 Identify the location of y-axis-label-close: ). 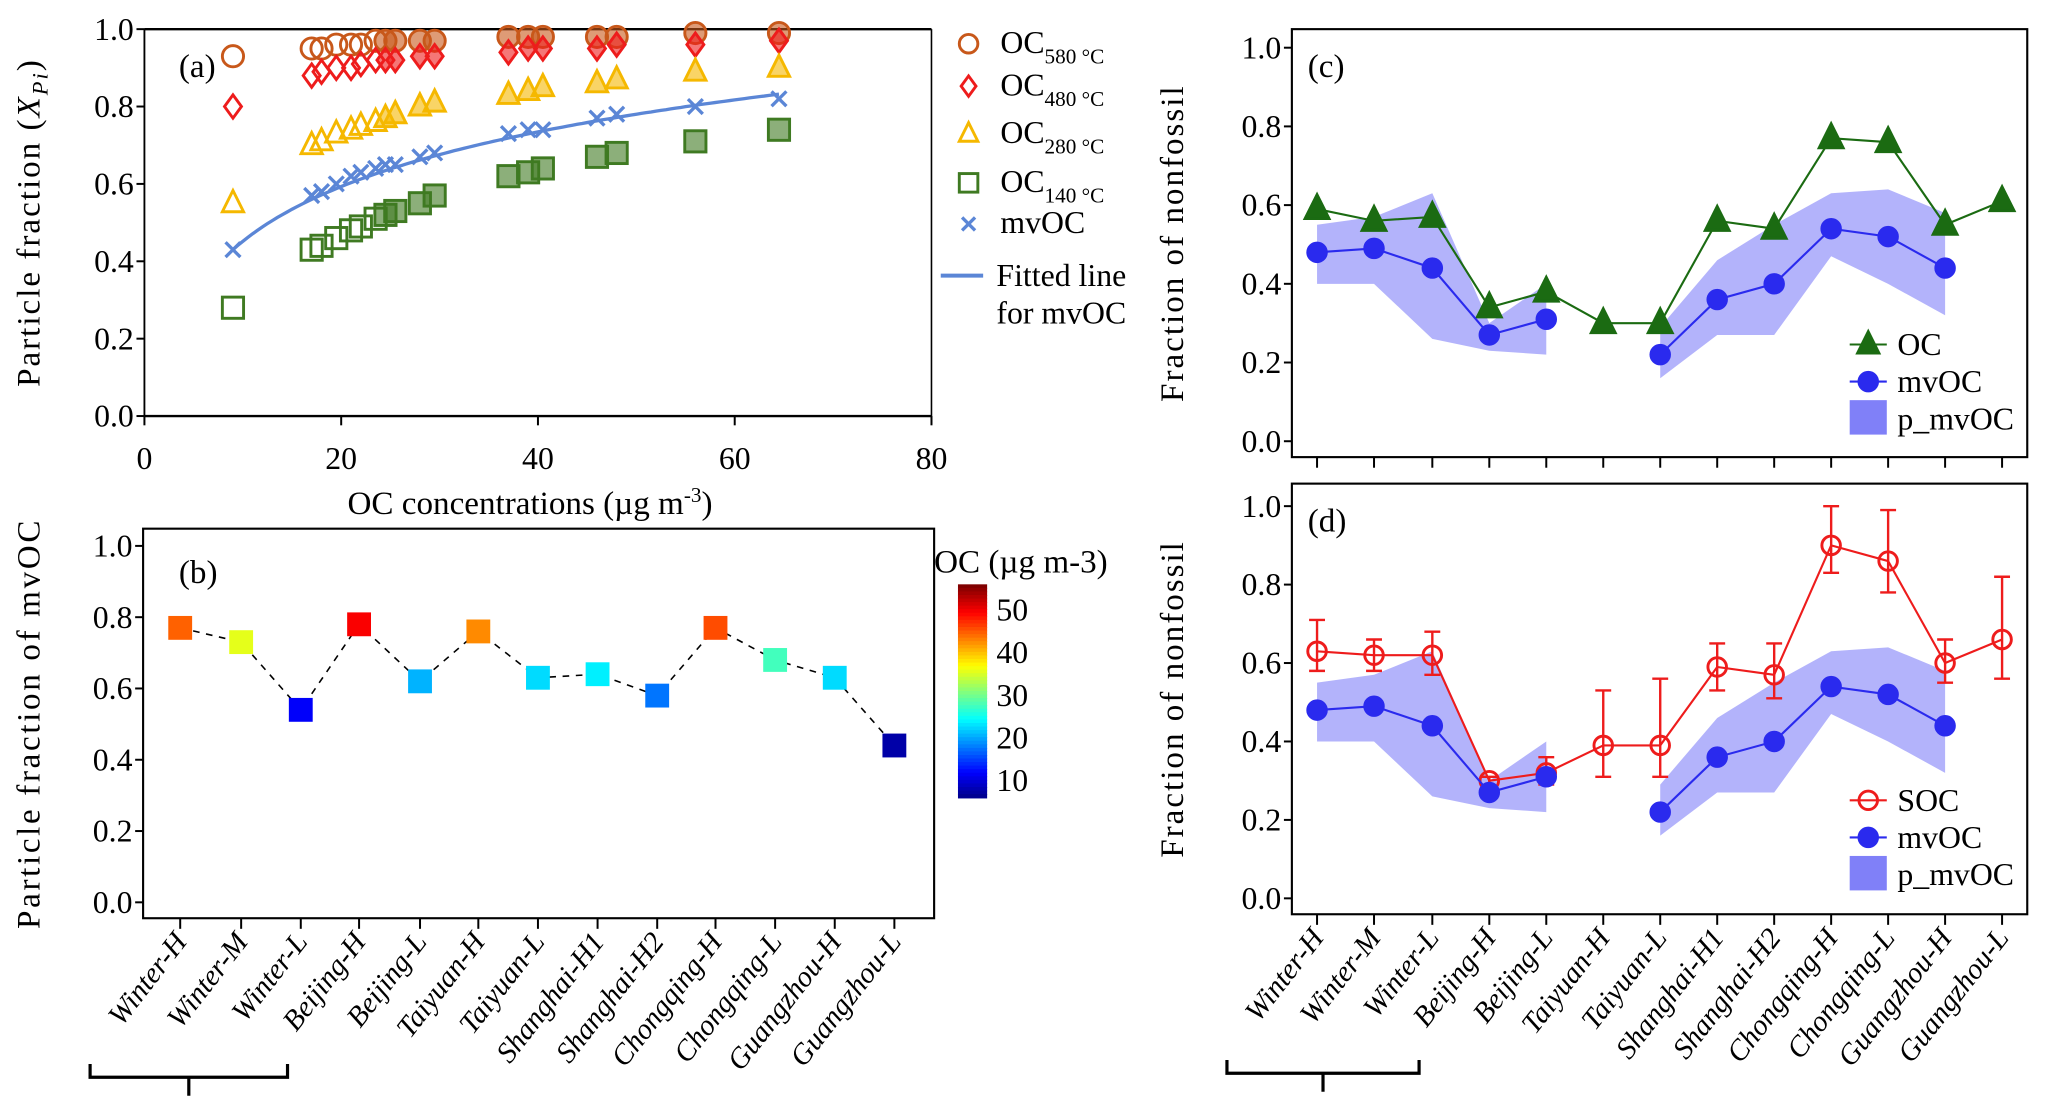
(29, 64).